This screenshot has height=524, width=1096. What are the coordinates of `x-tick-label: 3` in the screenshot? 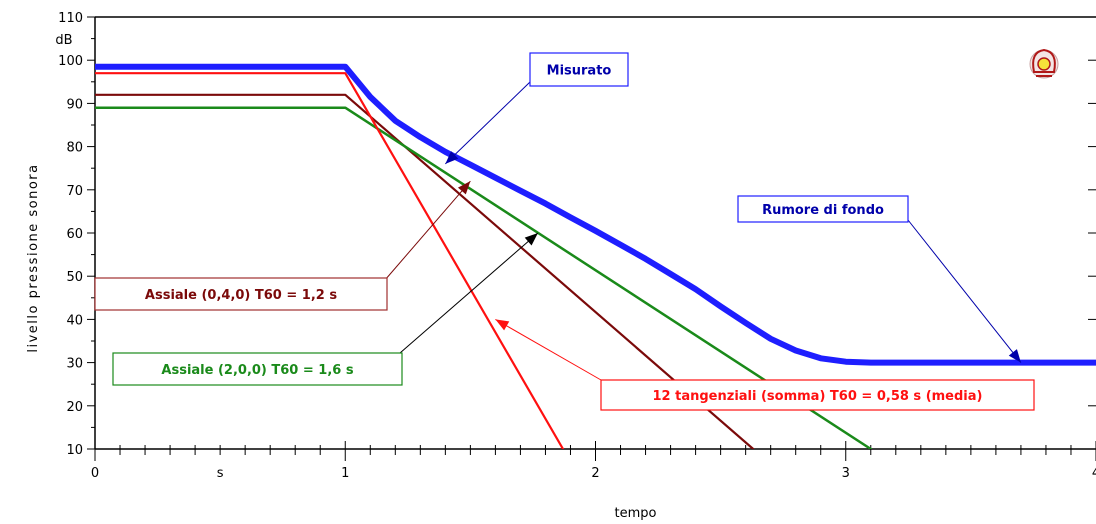 It's located at (846, 473).